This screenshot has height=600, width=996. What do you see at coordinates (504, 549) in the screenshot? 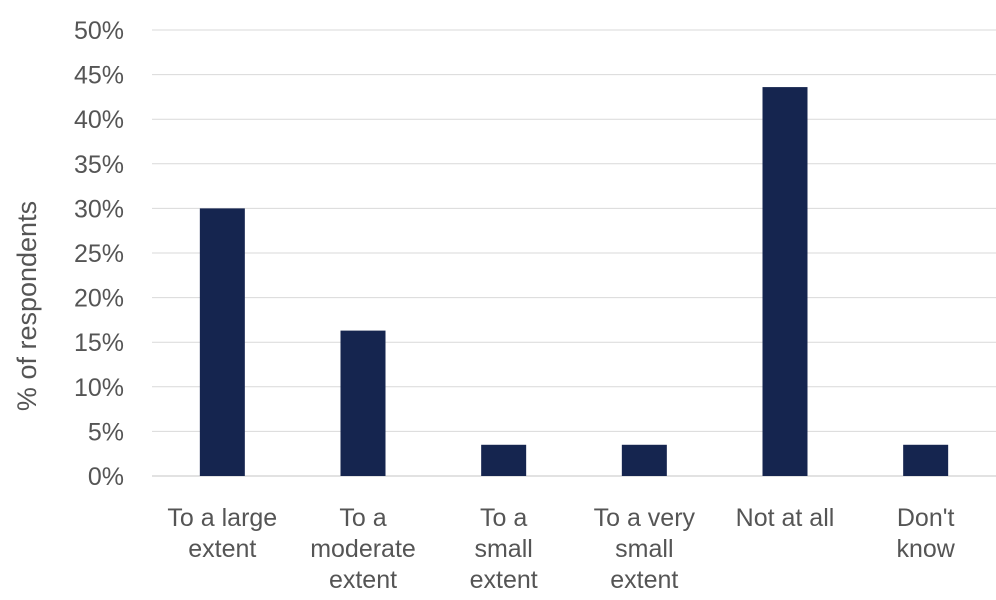
I see `x-tick-label: To a small extent` at bounding box center [504, 549].